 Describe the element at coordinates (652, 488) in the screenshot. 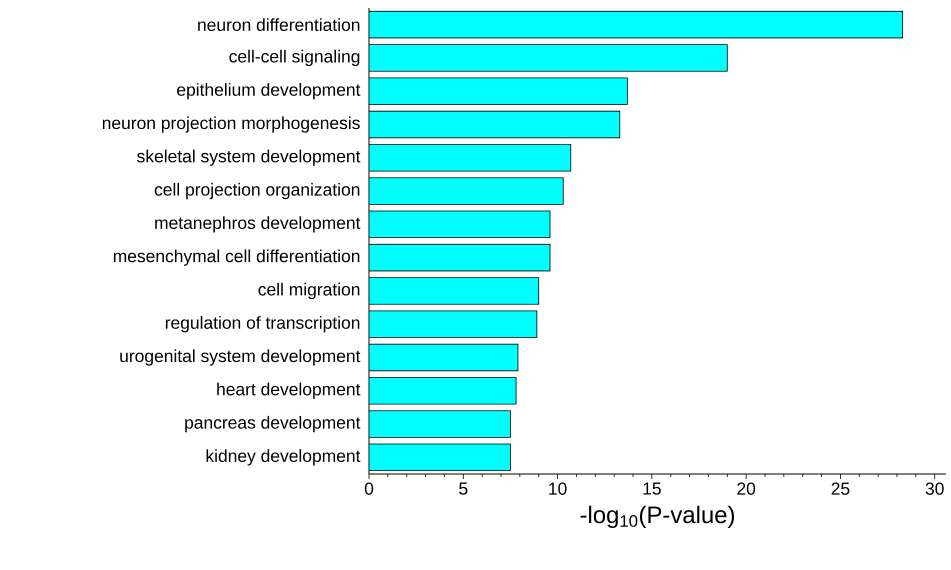

I see `x-tick-label: 15` at that location.